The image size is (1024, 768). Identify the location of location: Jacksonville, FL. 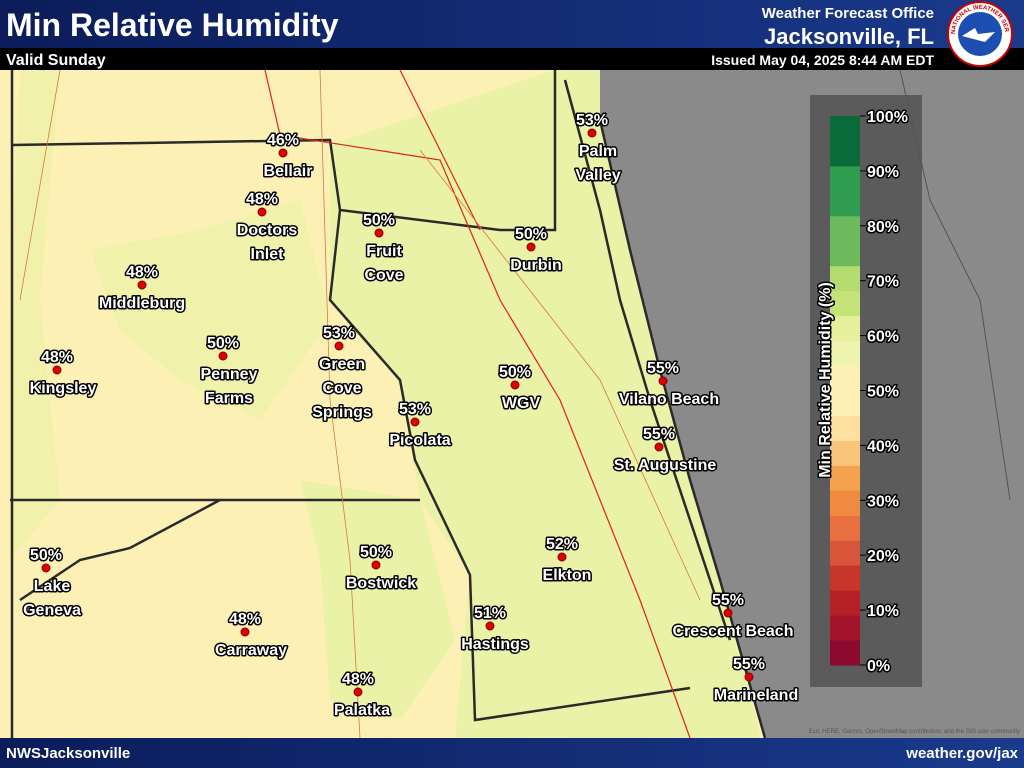
(849, 36).